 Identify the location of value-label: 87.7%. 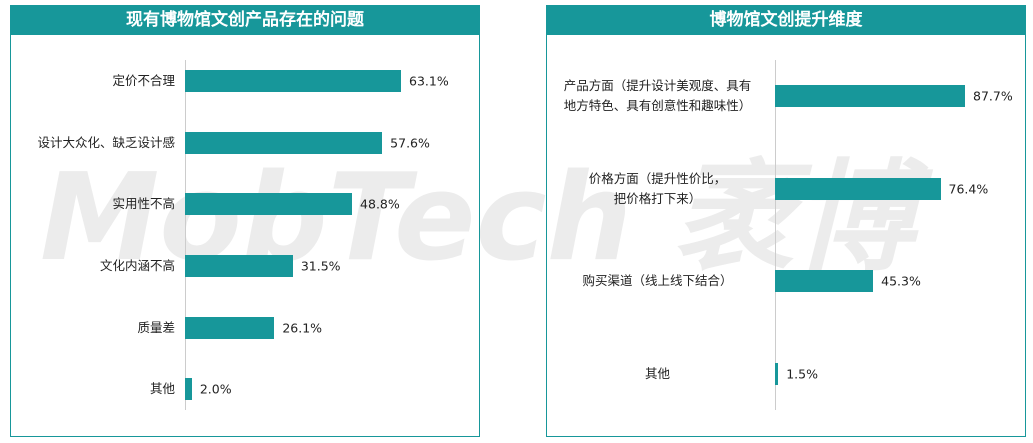
(993, 96).